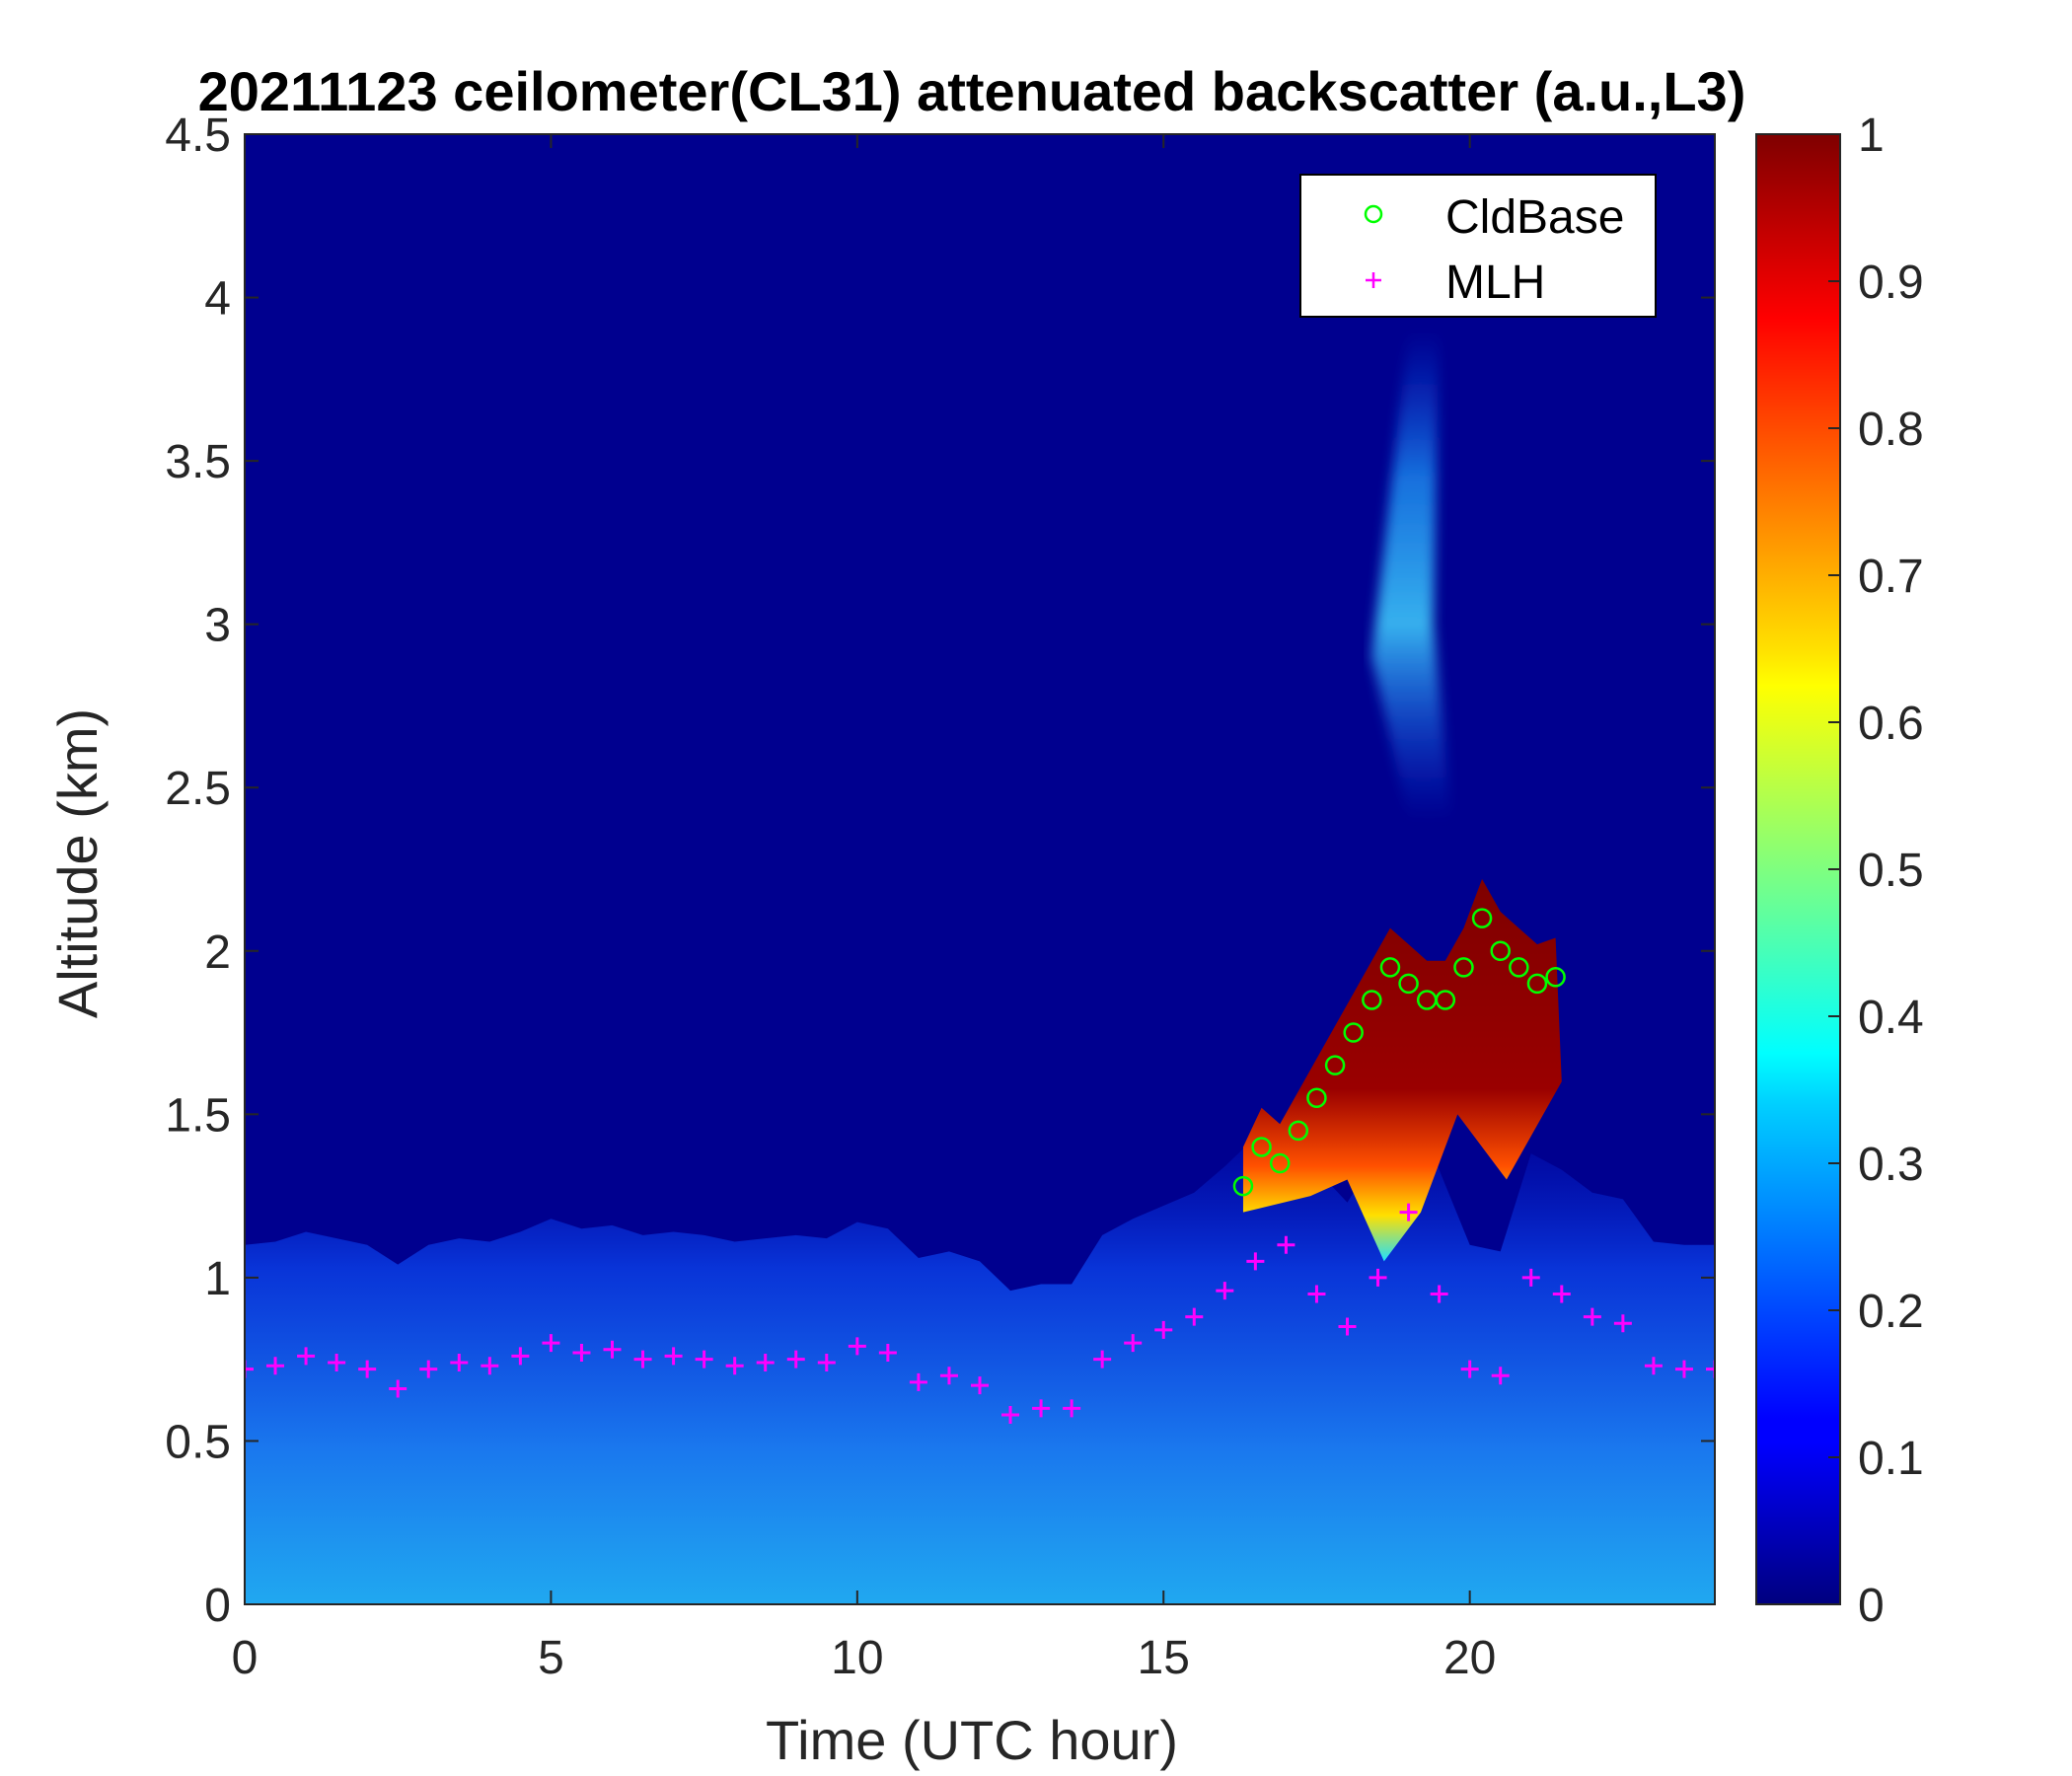  I want to click on y-tick-label: 1, so click(218, 1279).